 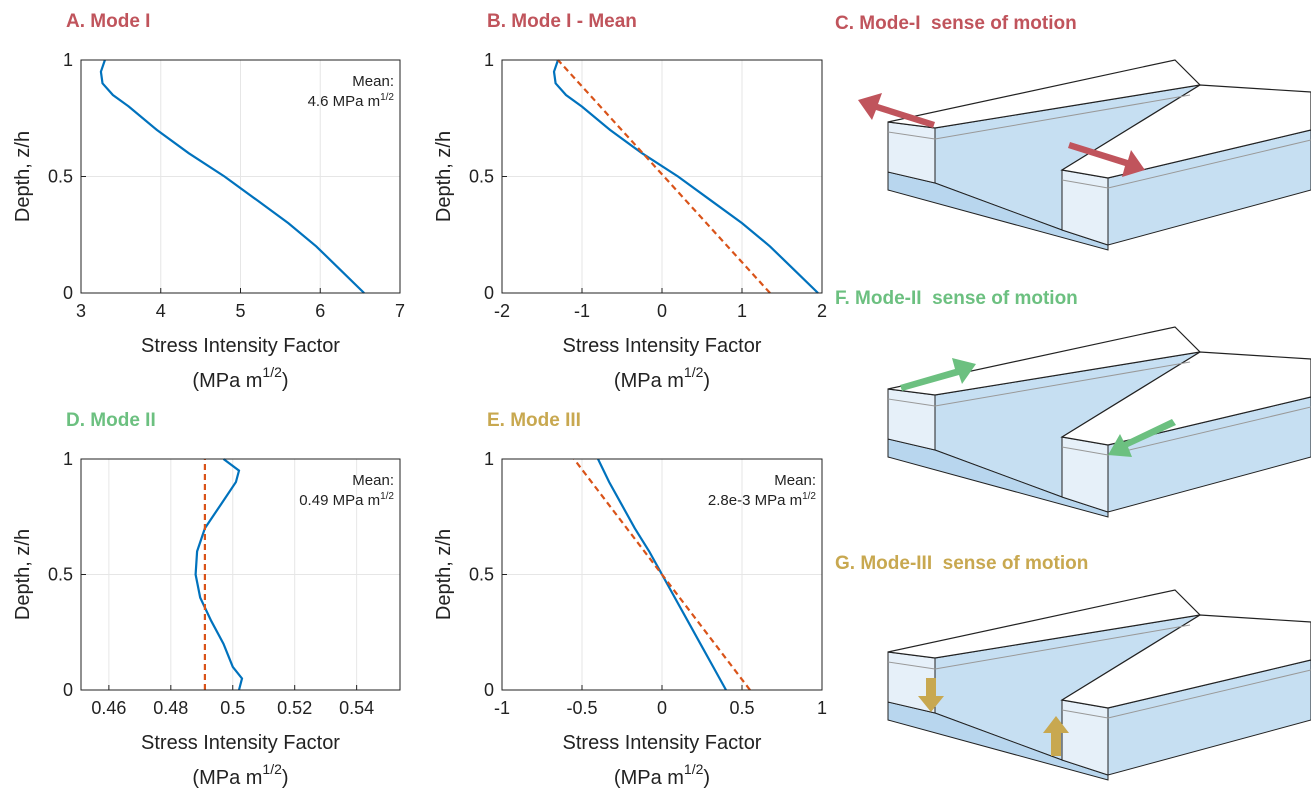 What do you see at coordinates (400, 311) in the screenshot?
I see `x-tick-label: 7` at bounding box center [400, 311].